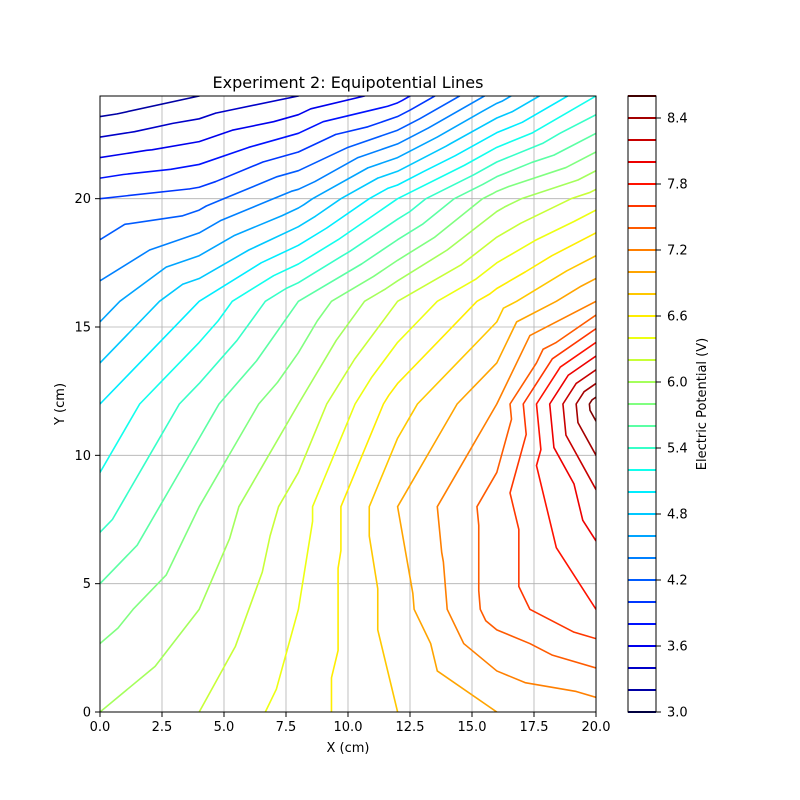  What do you see at coordinates (224, 727) in the screenshot?
I see `x-tick-label: 5.0` at bounding box center [224, 727].